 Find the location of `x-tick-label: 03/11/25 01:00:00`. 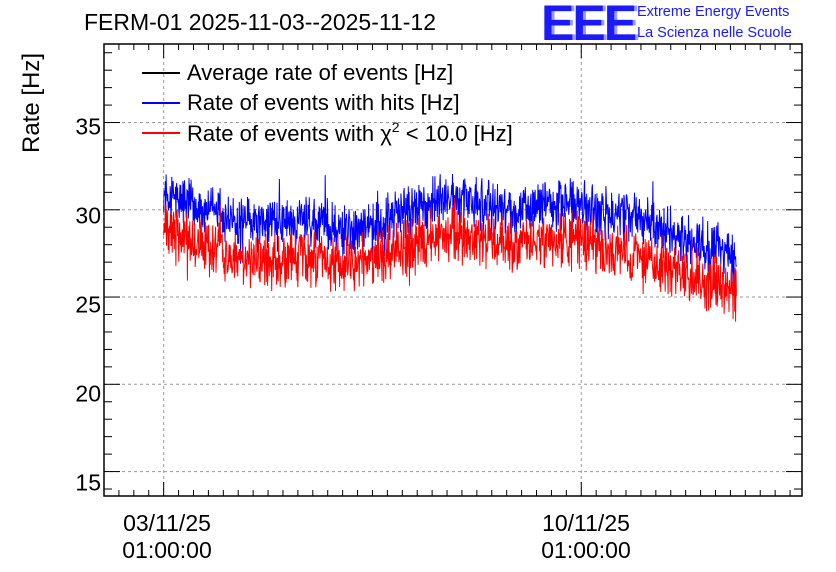

x-tick-label: 03/11/25 01:00:00 is located at coordinates (167, 537).